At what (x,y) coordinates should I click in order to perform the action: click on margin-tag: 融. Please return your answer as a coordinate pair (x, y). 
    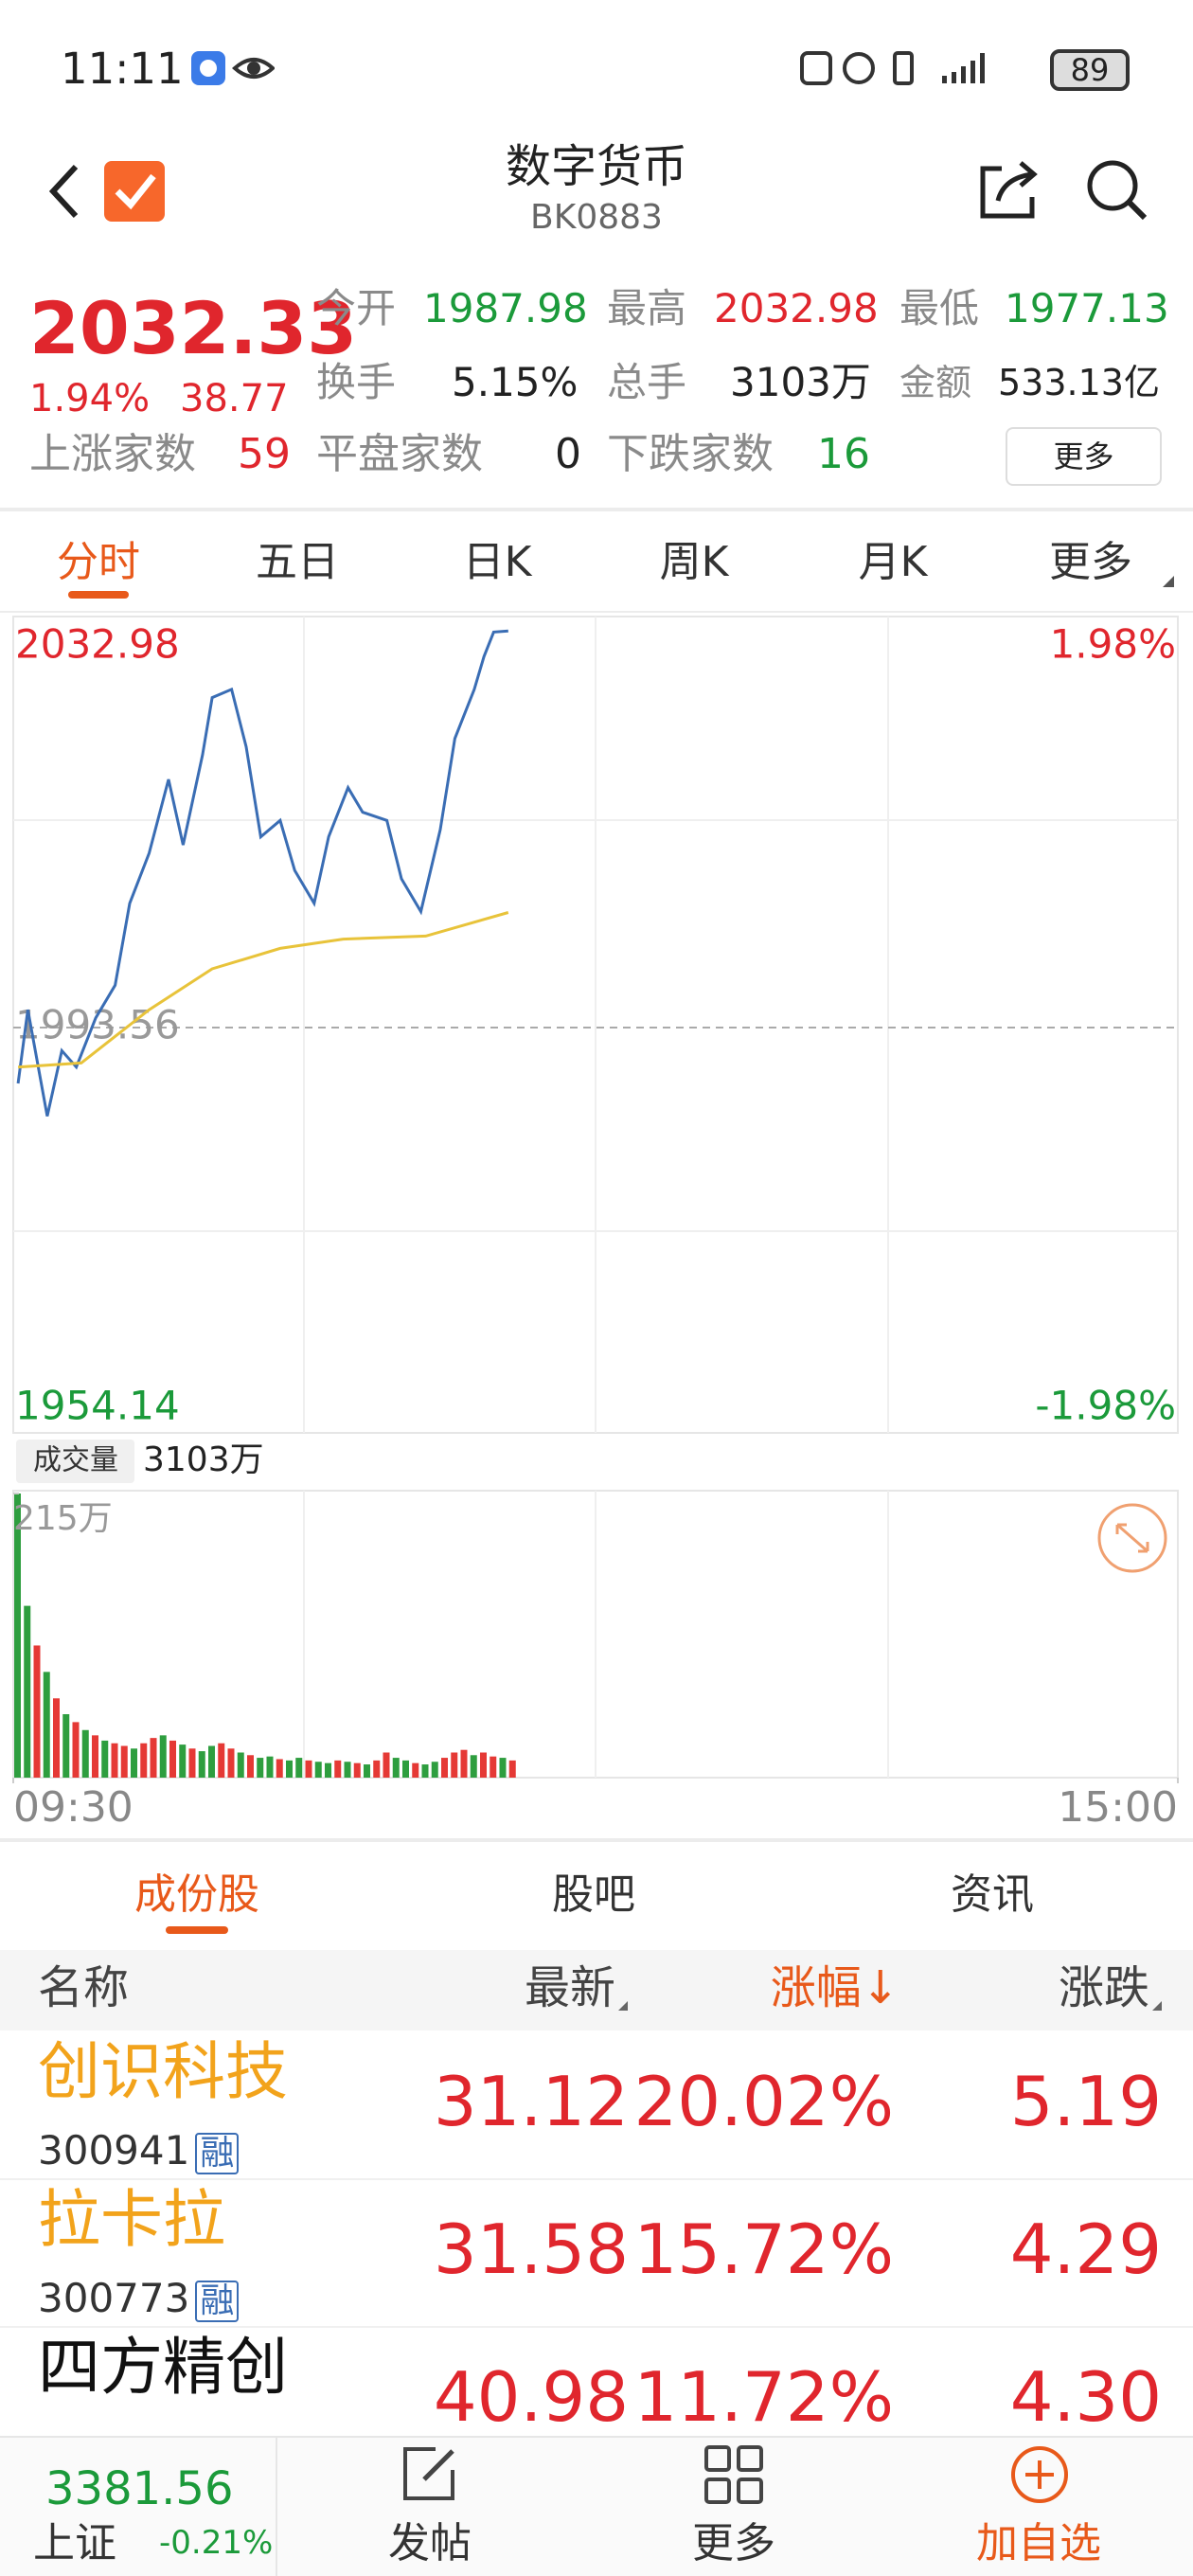
    Looking at the image, I should click on (217, 2301).